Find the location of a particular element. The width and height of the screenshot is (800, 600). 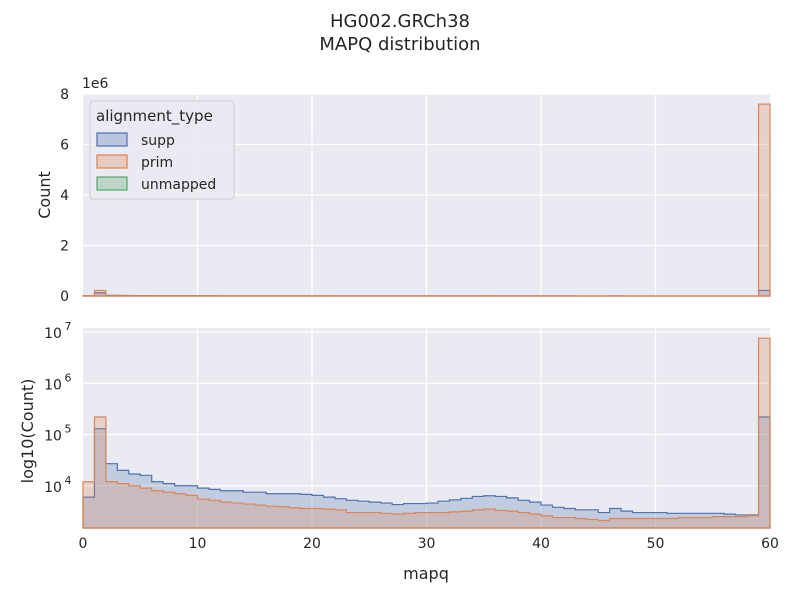

x-tick-label: 40 is located at coordinates (541, 544).